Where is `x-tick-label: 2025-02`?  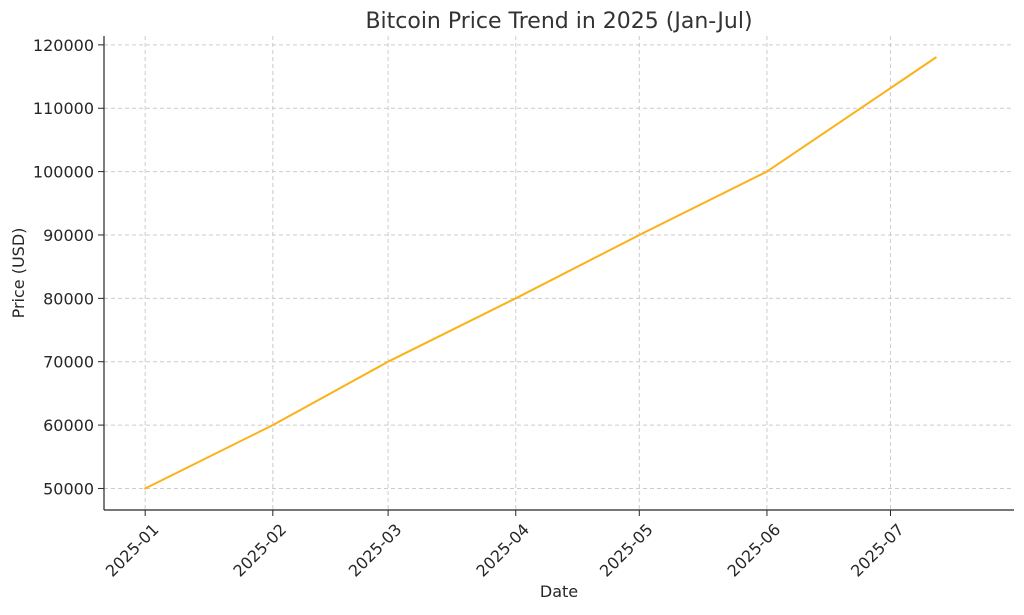 x-tick-label: 2025-02 is located at coordinates (259, 550).